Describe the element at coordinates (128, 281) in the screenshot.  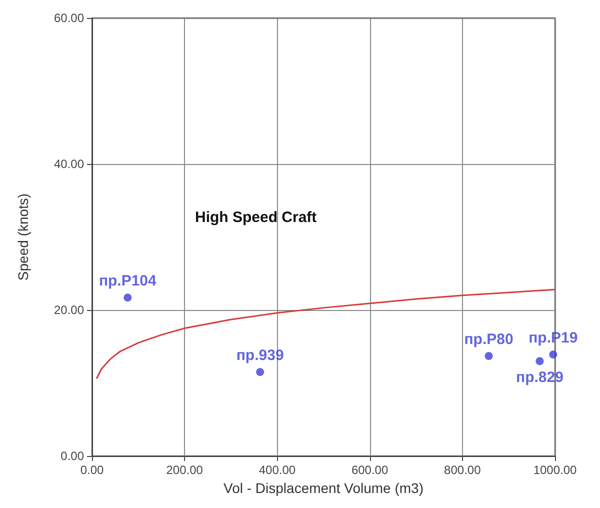
I see `series-label: пр.P104` at that location.